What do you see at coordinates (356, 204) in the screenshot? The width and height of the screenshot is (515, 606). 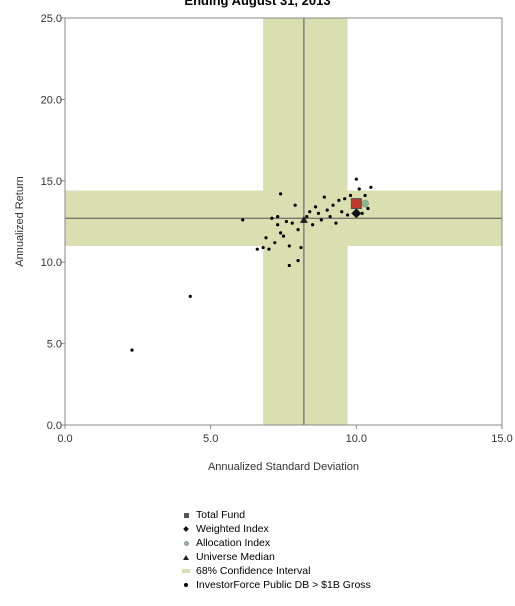 I see `total-fund-point` at bounding box center [356, 204].